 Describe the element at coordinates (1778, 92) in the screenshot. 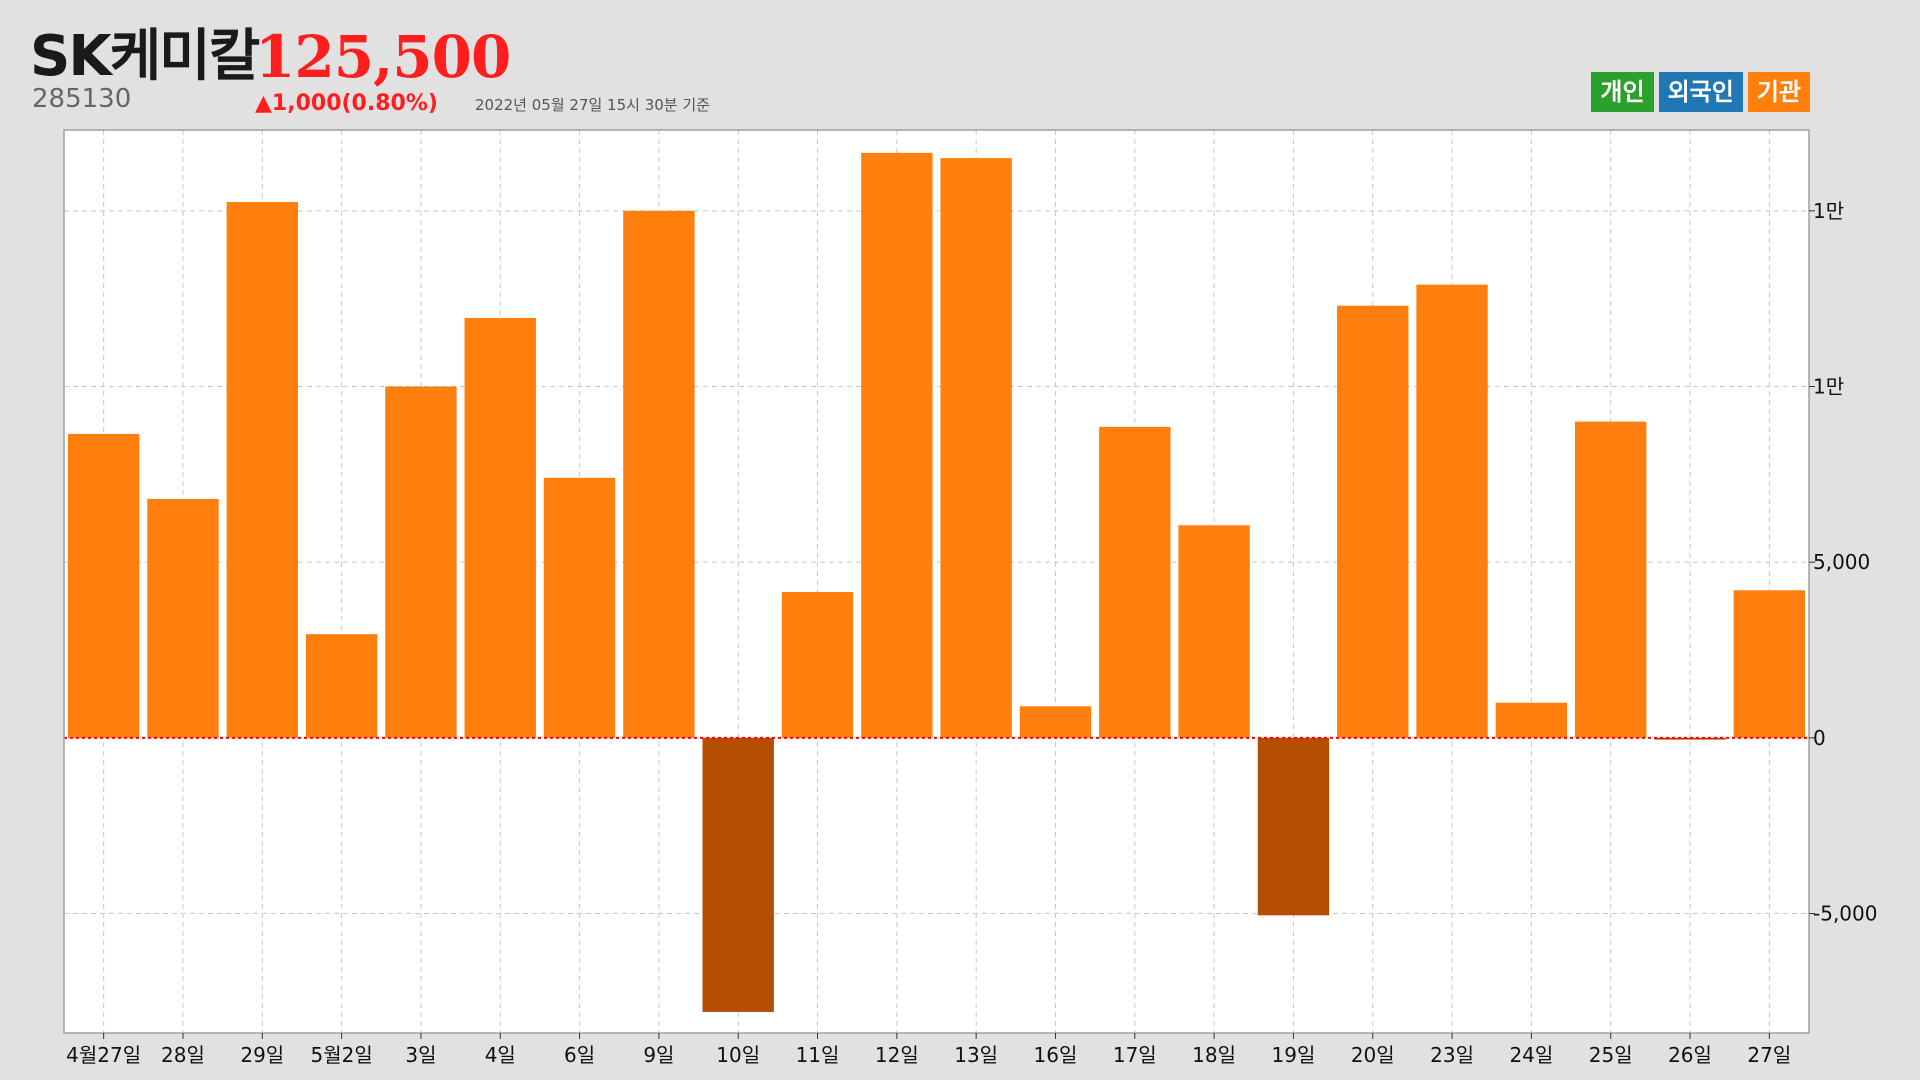

I see `legend-institution-button: 기관` at that location.